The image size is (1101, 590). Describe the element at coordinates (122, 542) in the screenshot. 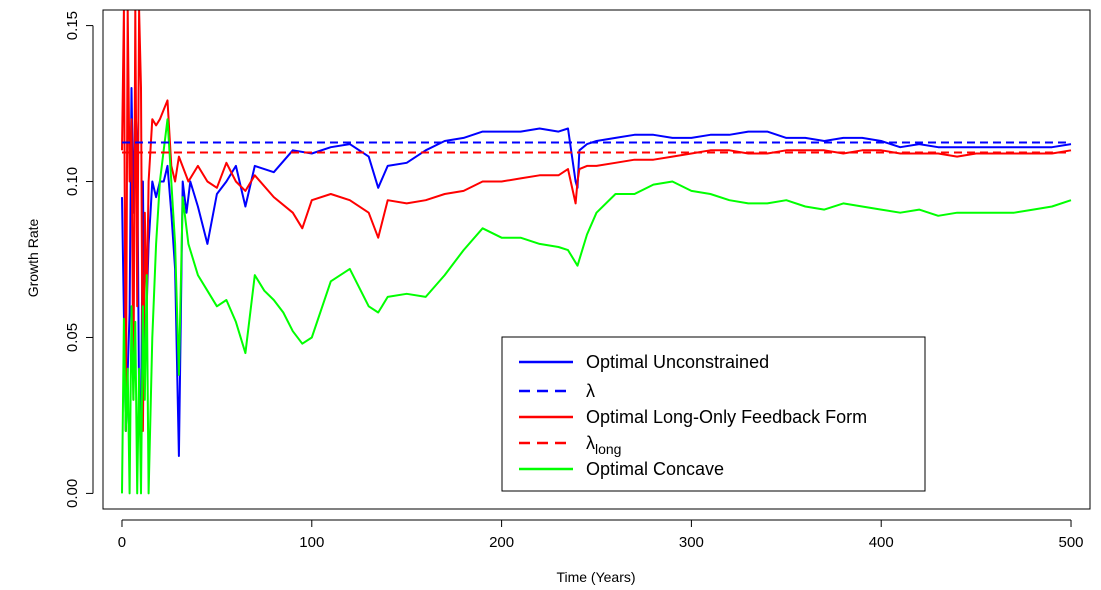

I see `x-tick-label: 0` at that location.